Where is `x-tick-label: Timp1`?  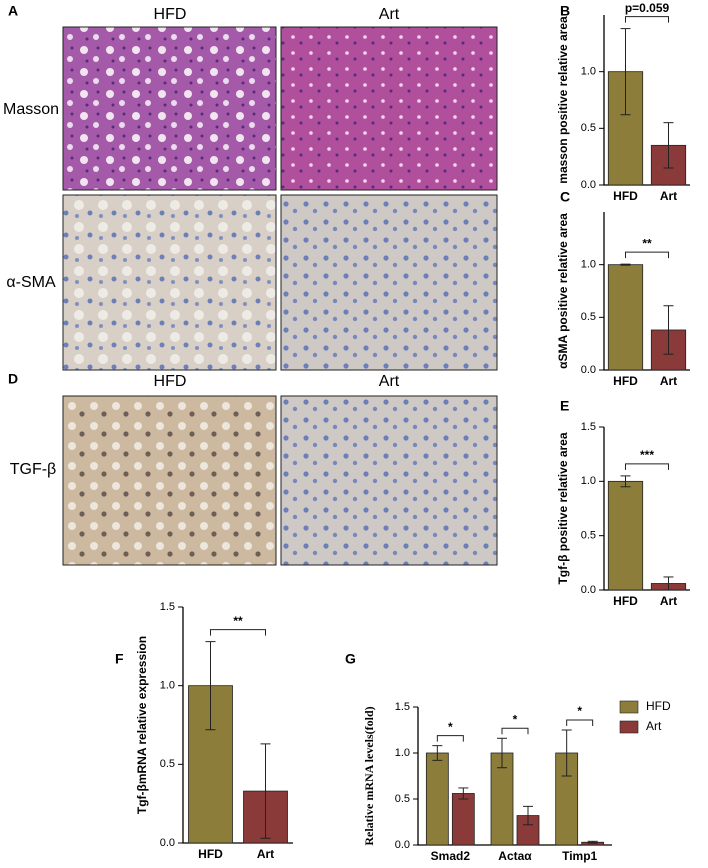
x-tick-label: Timp1 is located at coordinates (579, 856).